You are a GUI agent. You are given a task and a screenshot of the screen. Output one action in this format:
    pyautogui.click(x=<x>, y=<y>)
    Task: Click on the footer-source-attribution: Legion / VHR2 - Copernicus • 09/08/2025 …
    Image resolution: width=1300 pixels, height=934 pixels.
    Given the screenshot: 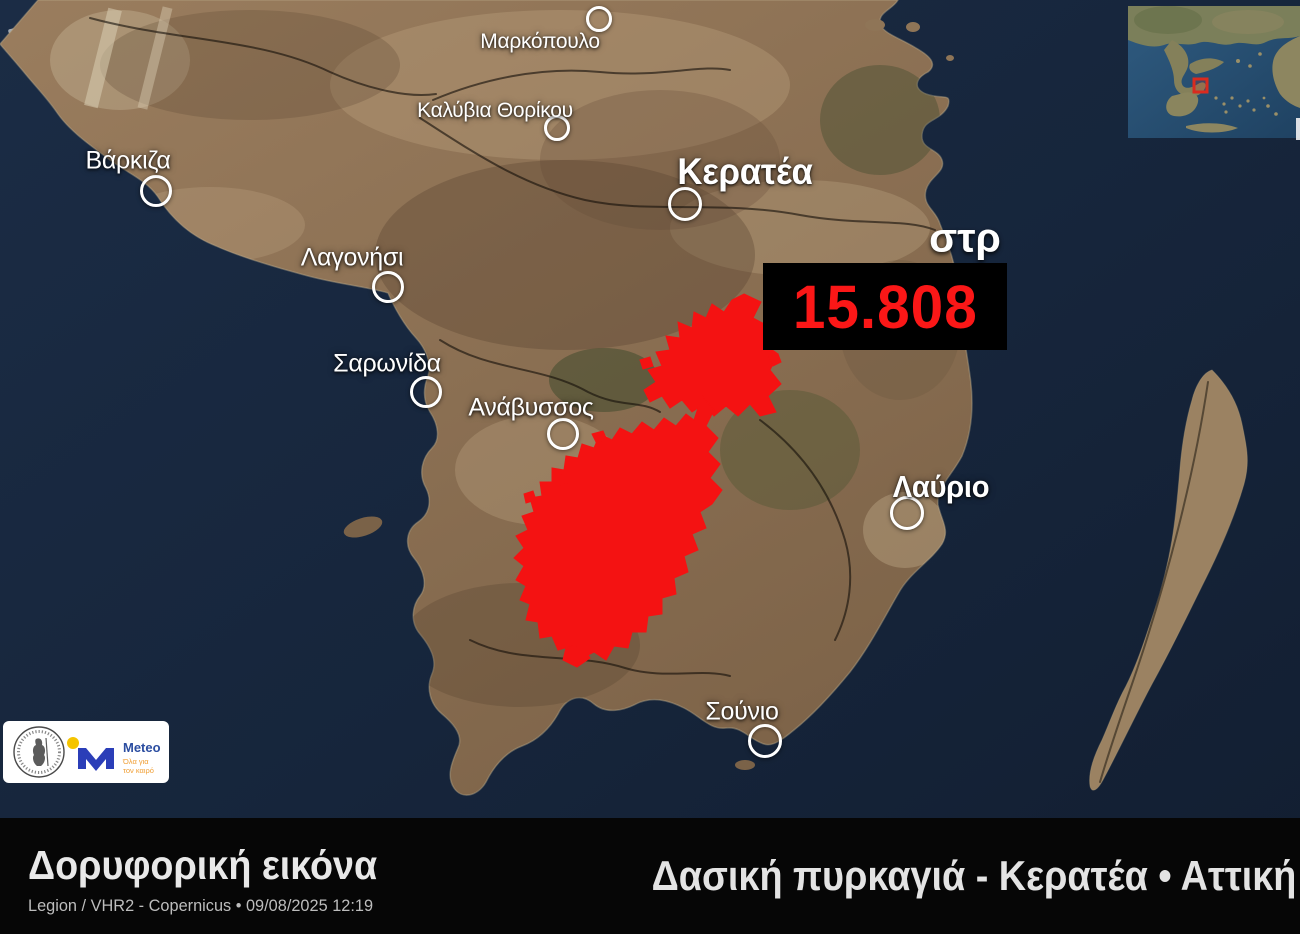 What is the action you would take?
    pyautogui.click(x=201, y=905)
    